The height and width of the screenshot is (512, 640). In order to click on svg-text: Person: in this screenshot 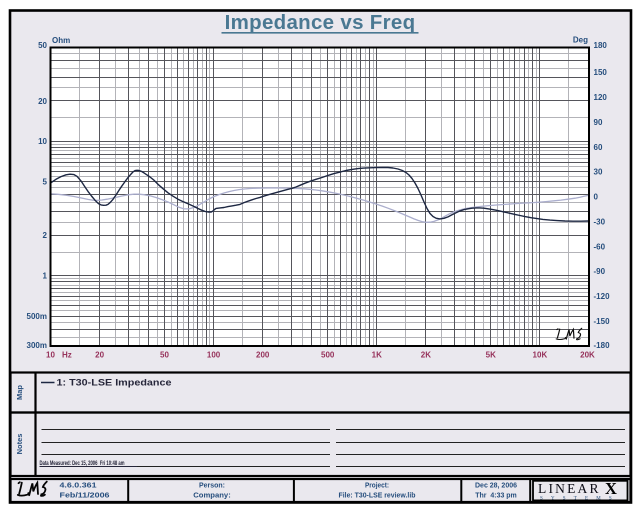, I will do `click(212, 484)`.